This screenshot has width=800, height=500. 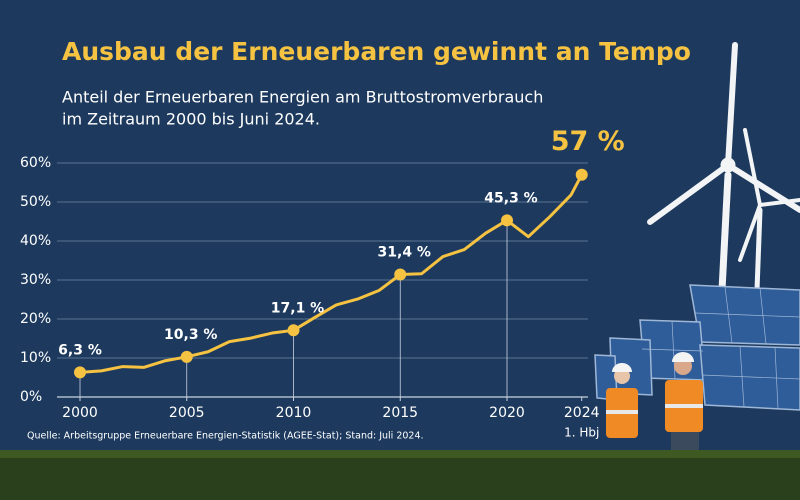 I want to click on data-label-highlight: 57 %, so click(x=588, y=141).